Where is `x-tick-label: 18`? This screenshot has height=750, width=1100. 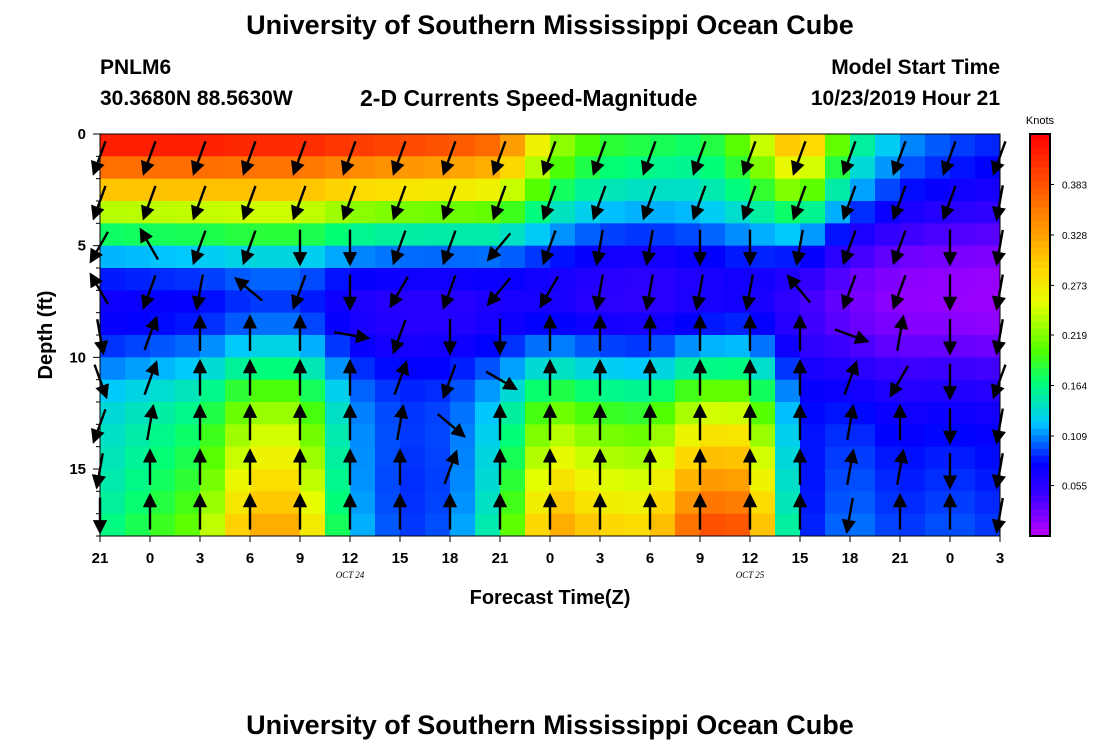
x-tick-label: 18 is located at coordinates (450, 558).